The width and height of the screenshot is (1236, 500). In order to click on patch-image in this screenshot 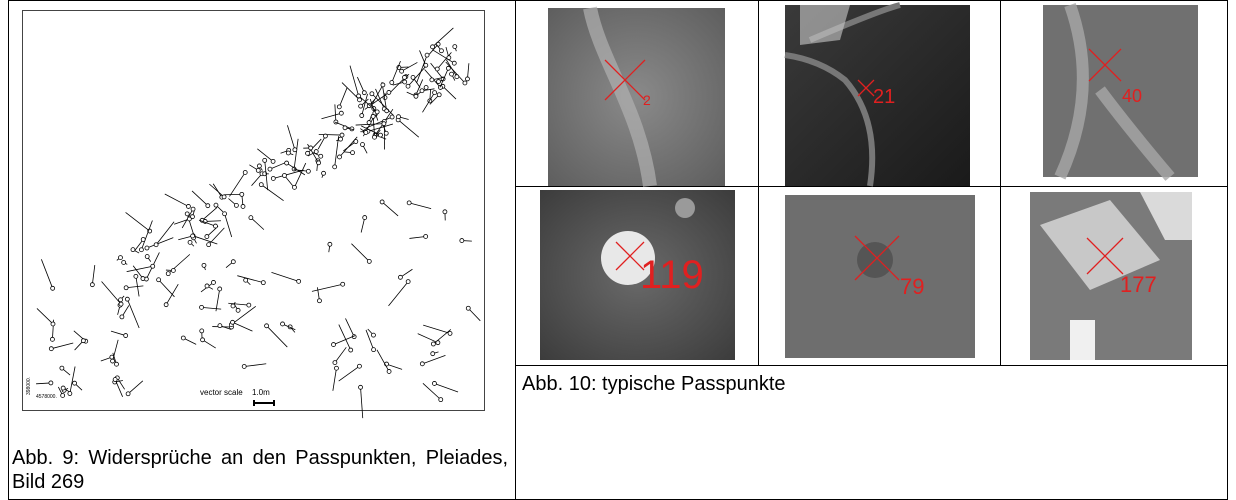, I will do `click(636, 97)`.